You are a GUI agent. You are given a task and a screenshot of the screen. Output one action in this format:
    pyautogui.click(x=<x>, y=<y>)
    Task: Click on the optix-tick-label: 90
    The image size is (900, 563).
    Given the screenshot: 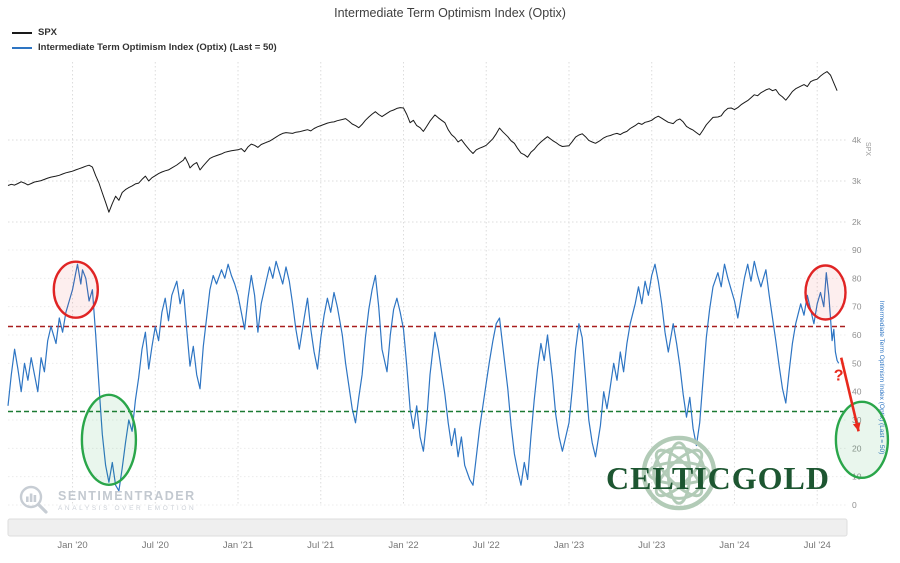 What is the action you would take?
    pyautogui.click(x=857, y=250)
    